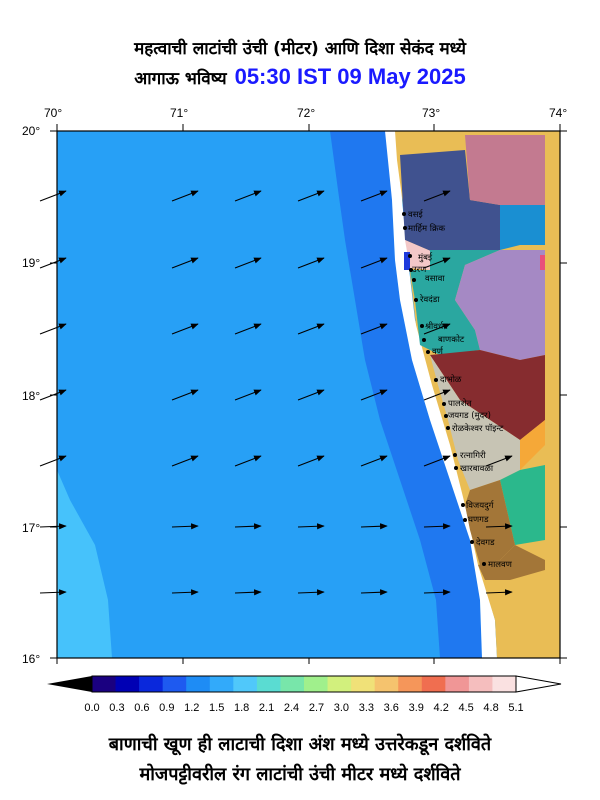  I want to click on lon-label-72: 72°, so click(306, 113).